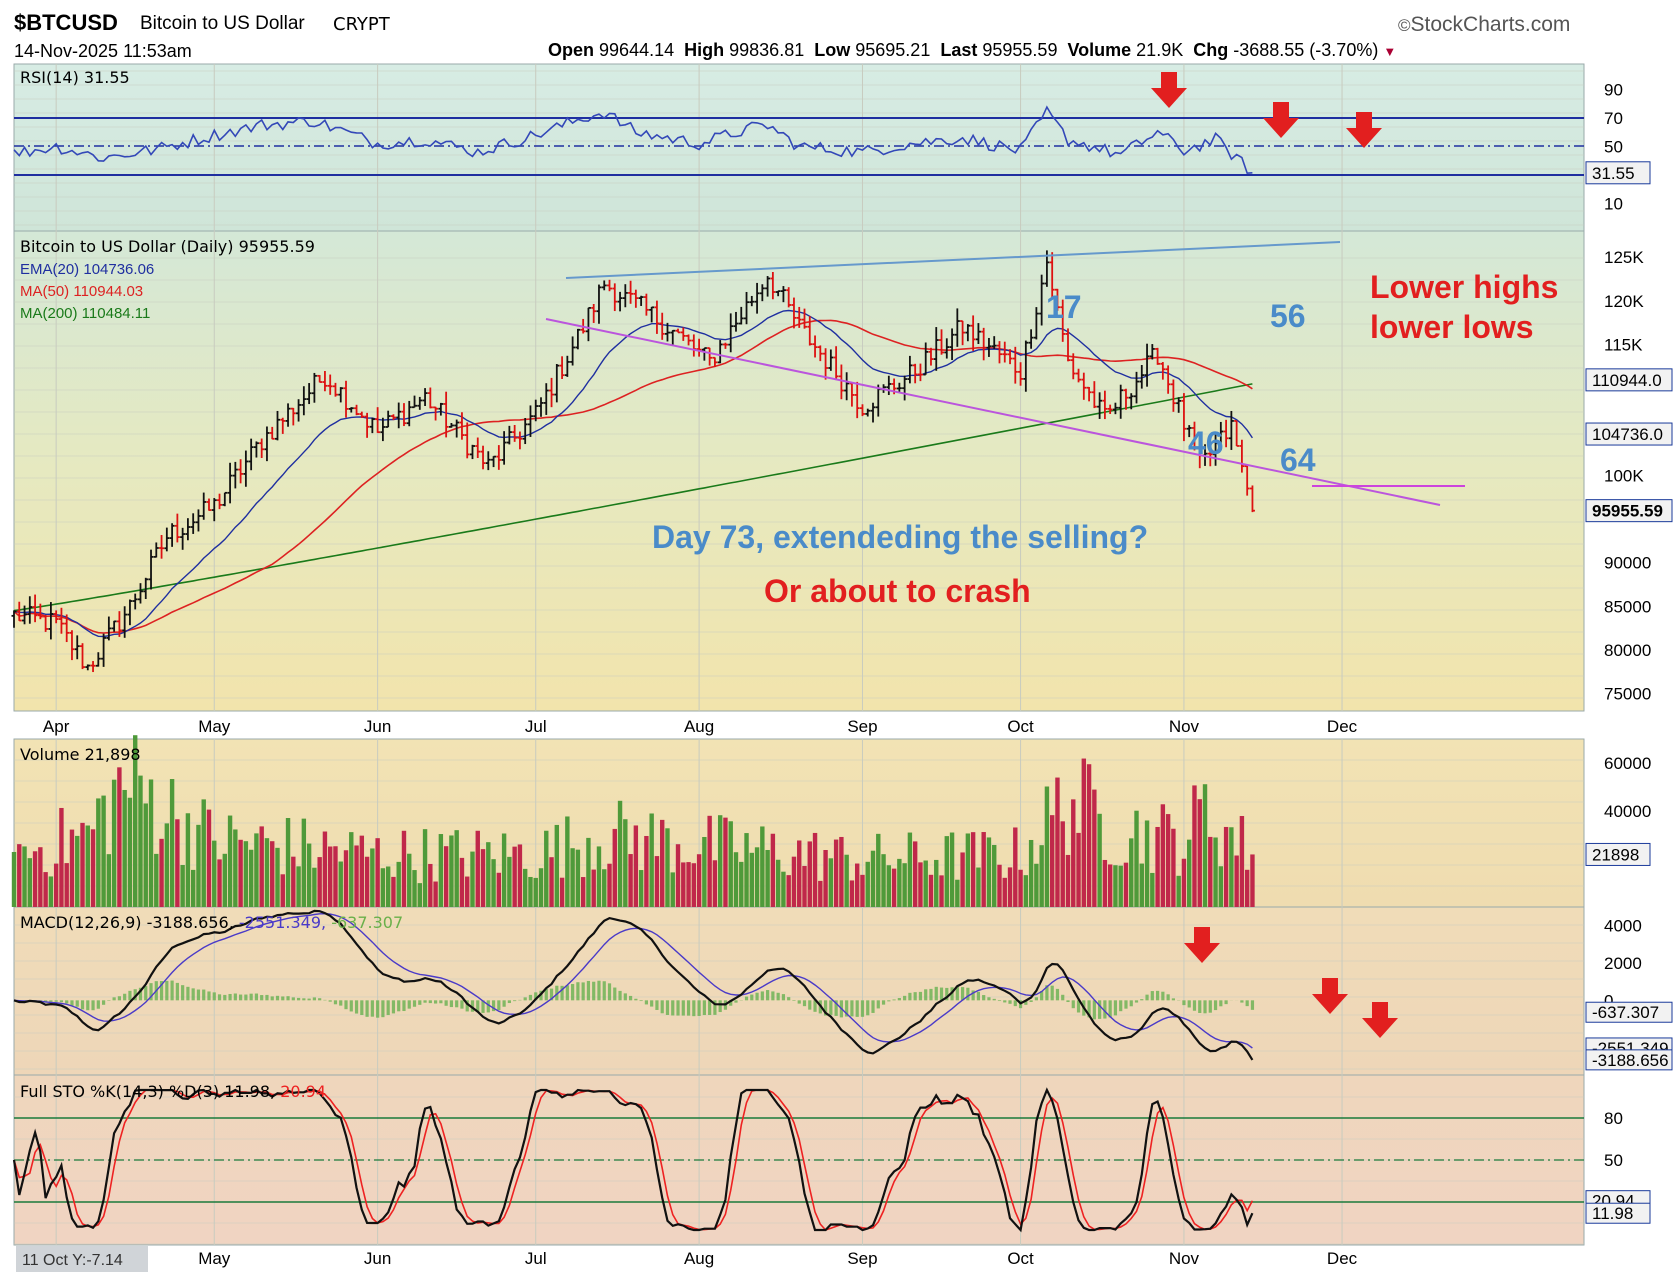 The width and height of the screenshot is (1674, 1278). What do you see at coordinates (832, 50) in the screenshot?
I see `low-label: Low` at bounding box center [832, 50].